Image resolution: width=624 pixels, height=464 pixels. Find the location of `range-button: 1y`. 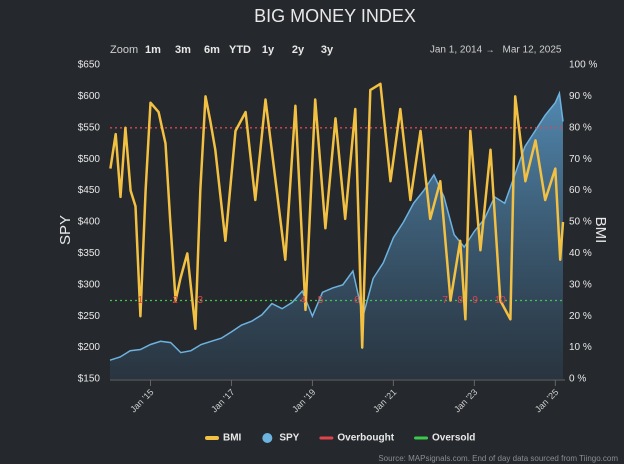

range-button: 1y is located at coordinates (268, 50).